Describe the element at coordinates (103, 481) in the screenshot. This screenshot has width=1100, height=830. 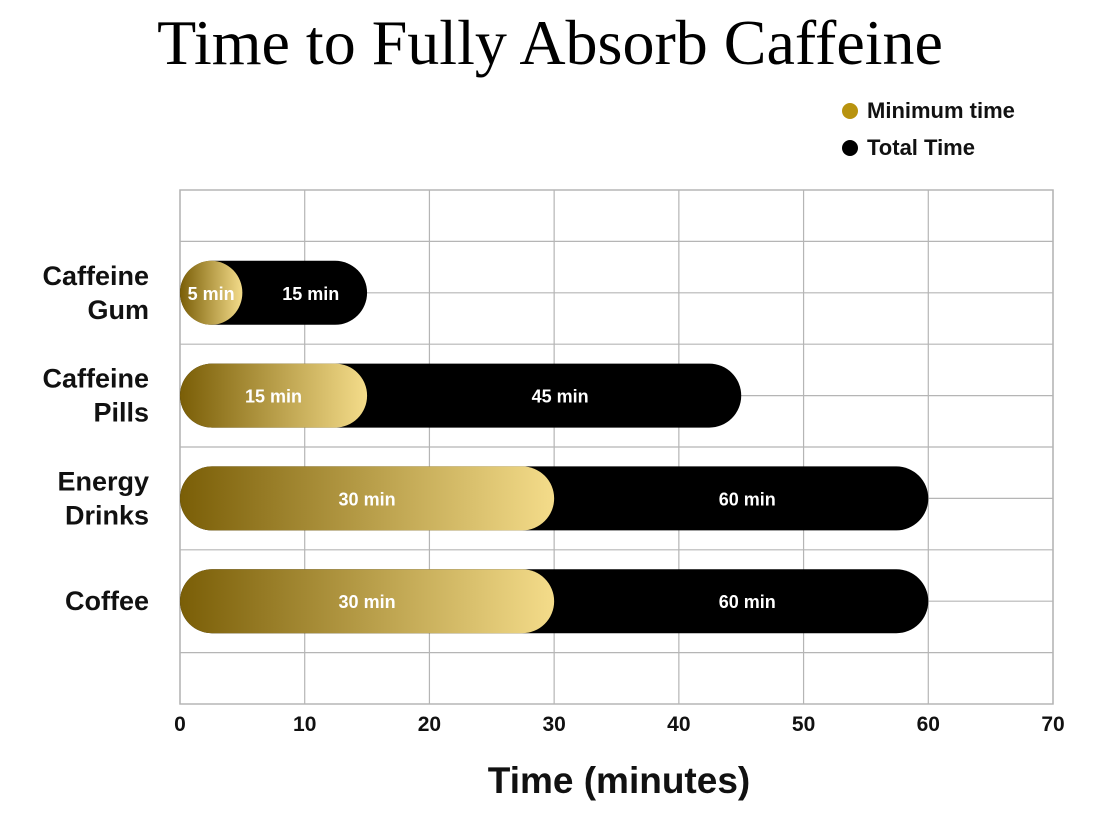
I see `category-label-2-0: Energy` at that location.